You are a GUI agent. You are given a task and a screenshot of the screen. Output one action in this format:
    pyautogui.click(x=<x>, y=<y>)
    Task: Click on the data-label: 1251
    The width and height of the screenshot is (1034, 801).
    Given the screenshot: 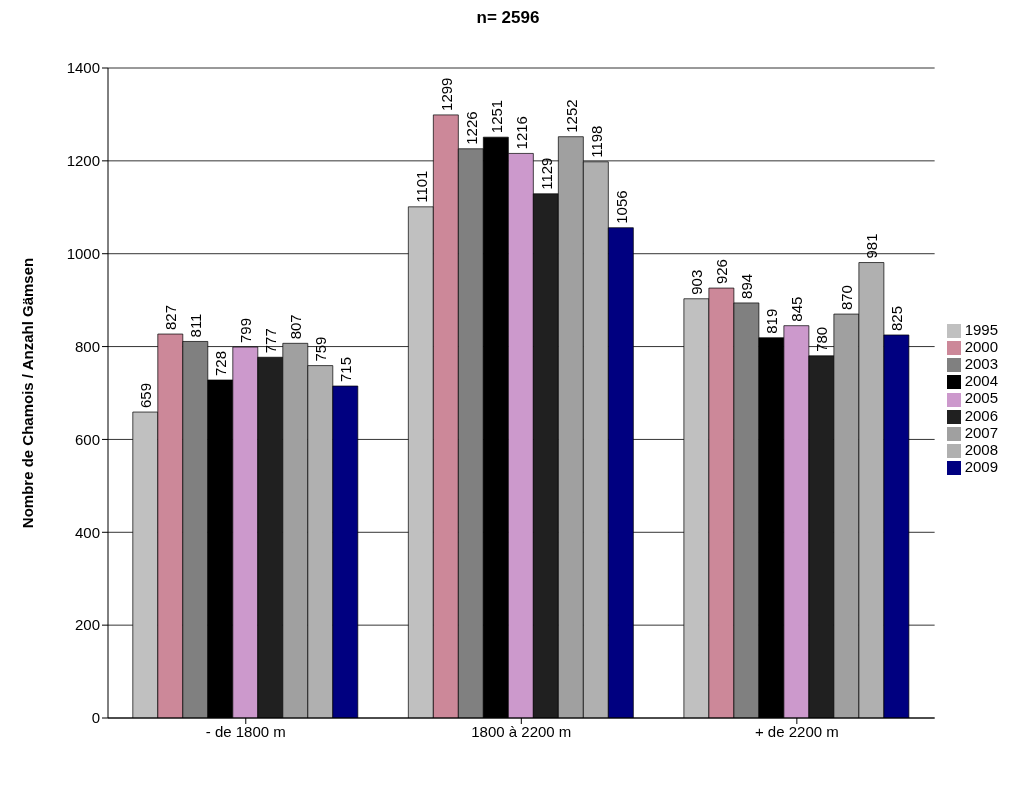 What is the action you would take?
    pyautogui.click(x=496, y=116)
    